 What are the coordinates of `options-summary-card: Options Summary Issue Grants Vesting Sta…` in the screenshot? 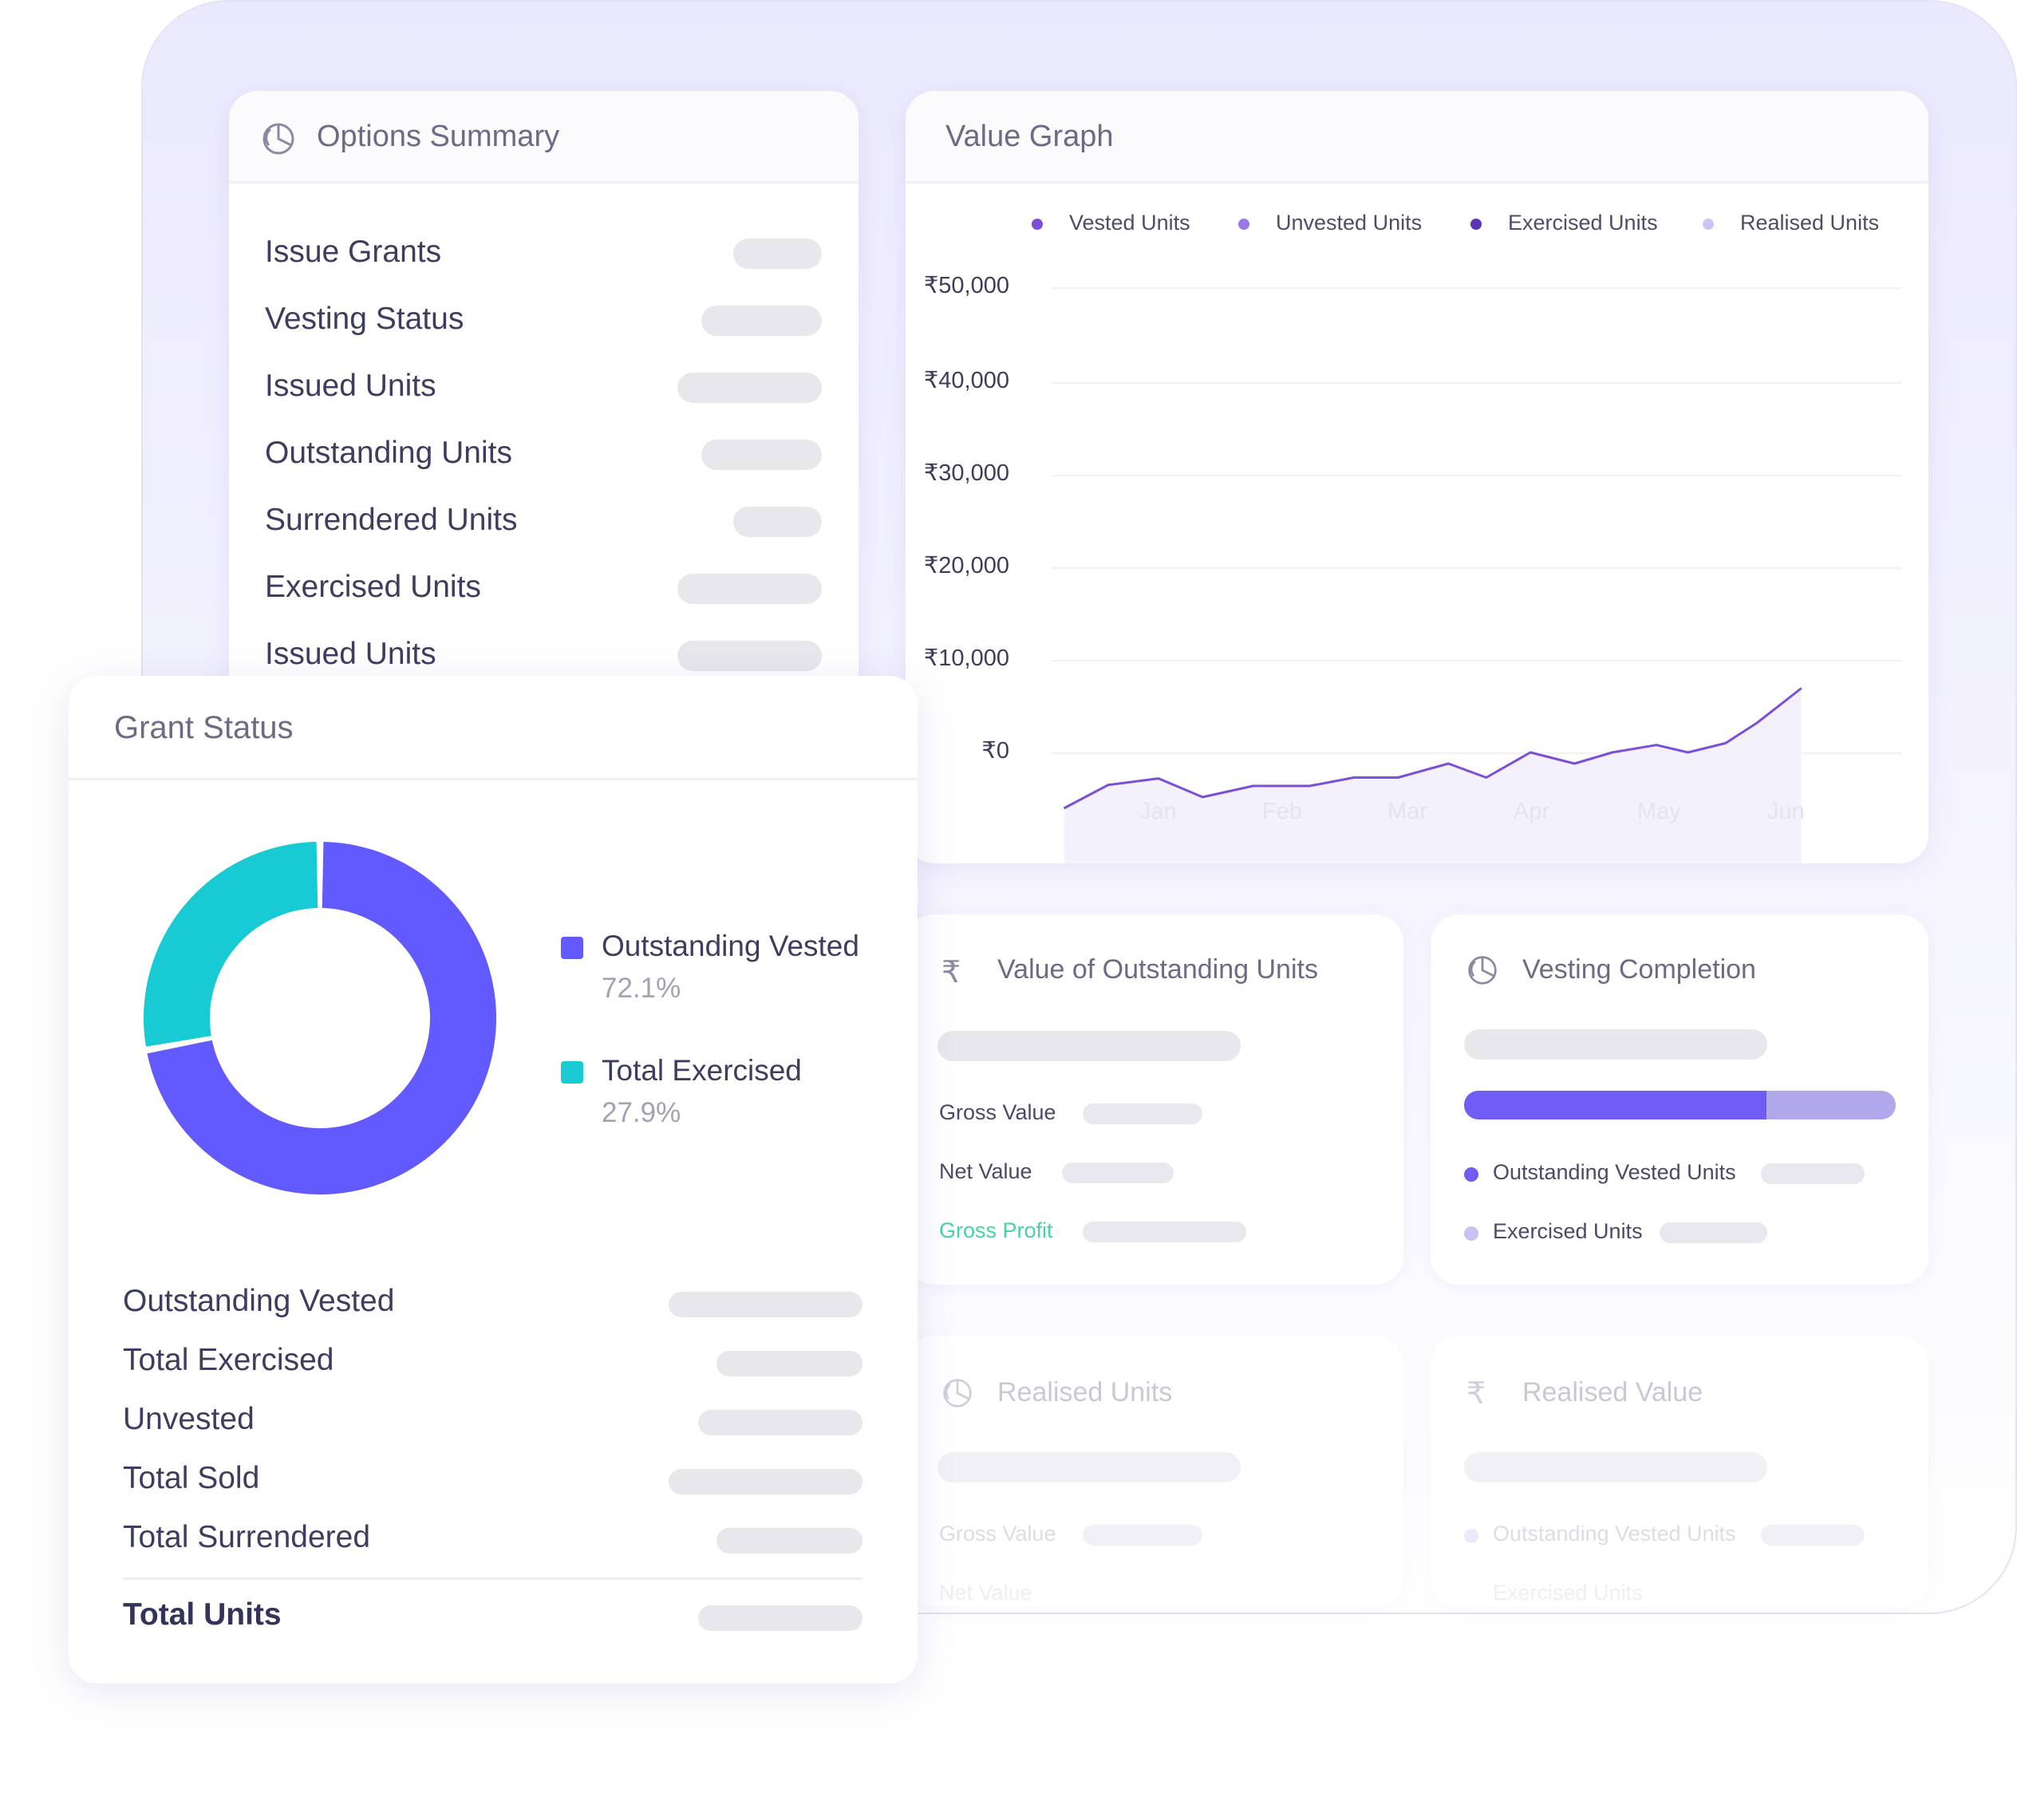 It's located at (544, 434).